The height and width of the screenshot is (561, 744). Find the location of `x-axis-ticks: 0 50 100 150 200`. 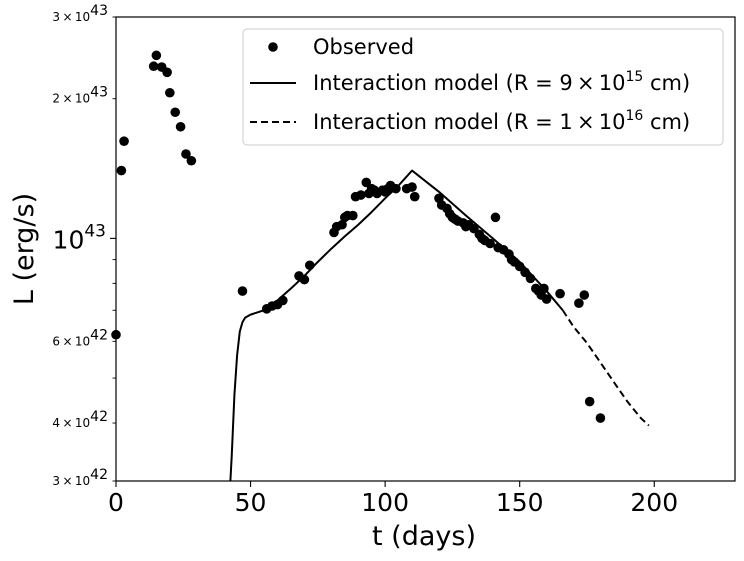

x-axis-ticks: 0 50 100 150 200 is located at coordinates (393, 499).